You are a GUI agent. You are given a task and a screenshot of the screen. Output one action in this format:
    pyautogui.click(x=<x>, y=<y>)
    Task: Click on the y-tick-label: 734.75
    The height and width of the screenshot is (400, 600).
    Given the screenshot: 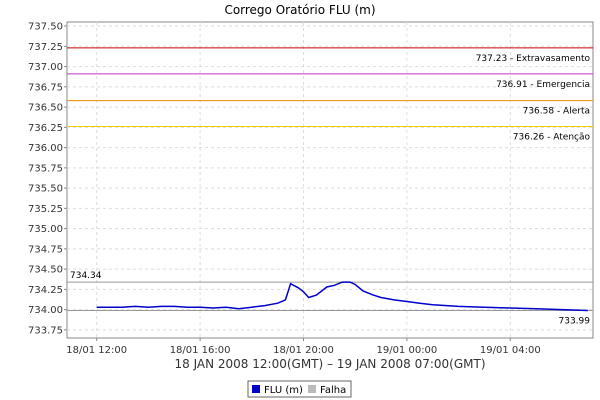 What is the action you would take?
    pyautogui.click(x=45, y=249)
    